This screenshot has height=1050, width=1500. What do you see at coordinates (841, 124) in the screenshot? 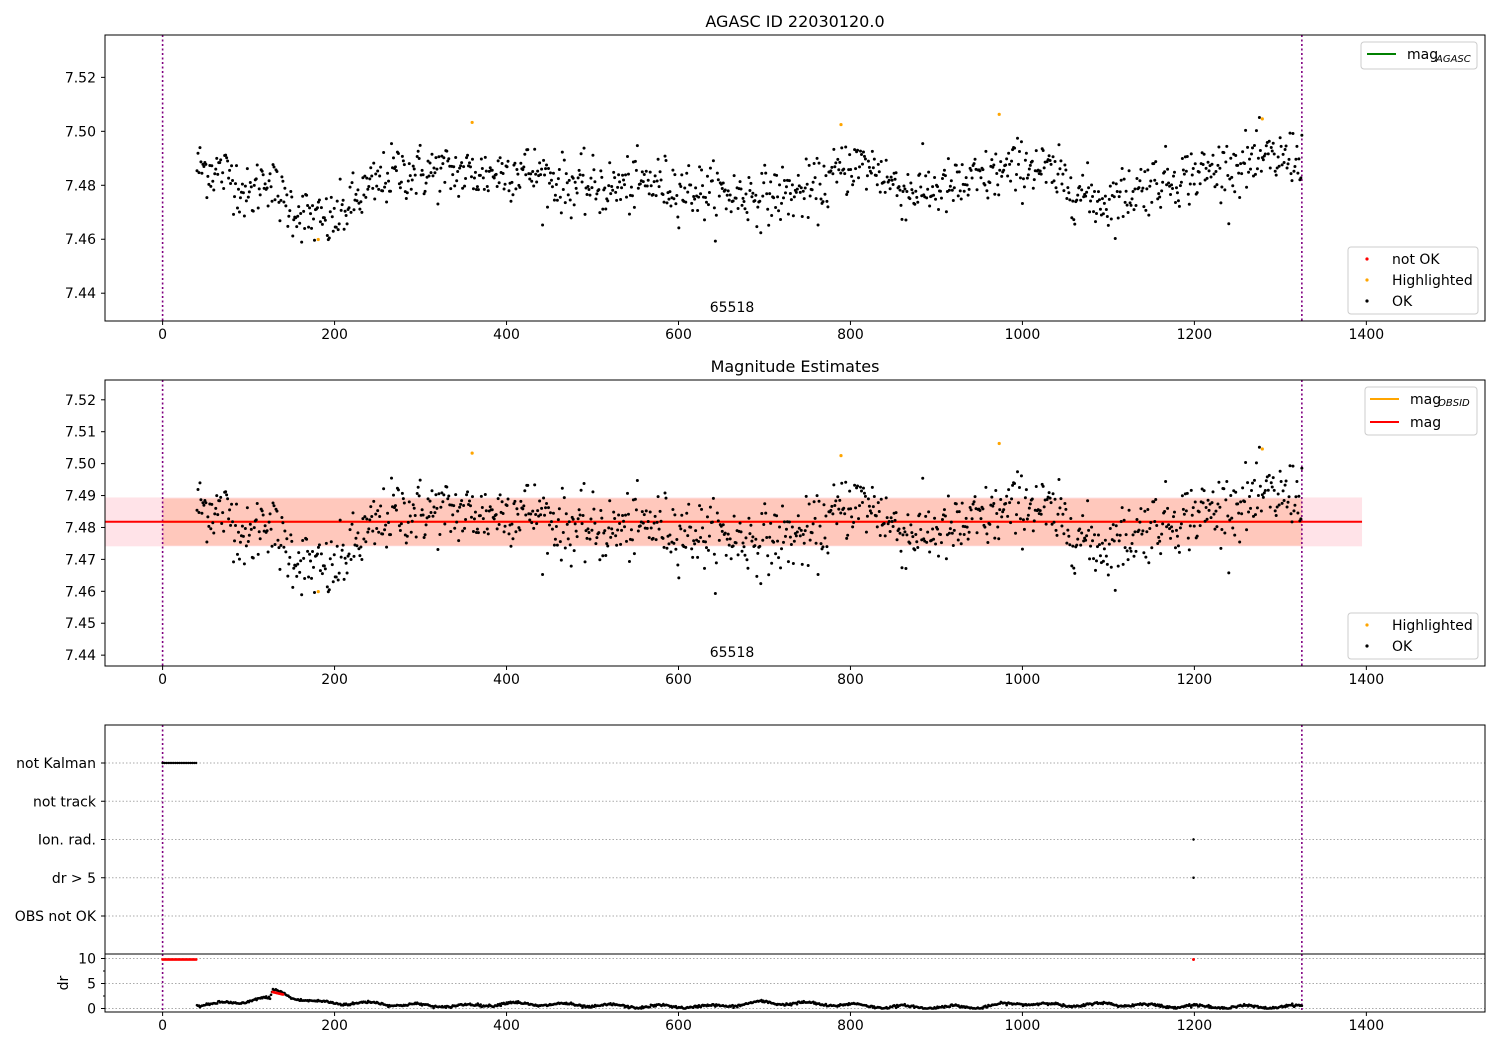
I see `top-highlighted-point` at bounding box center [841, 124].